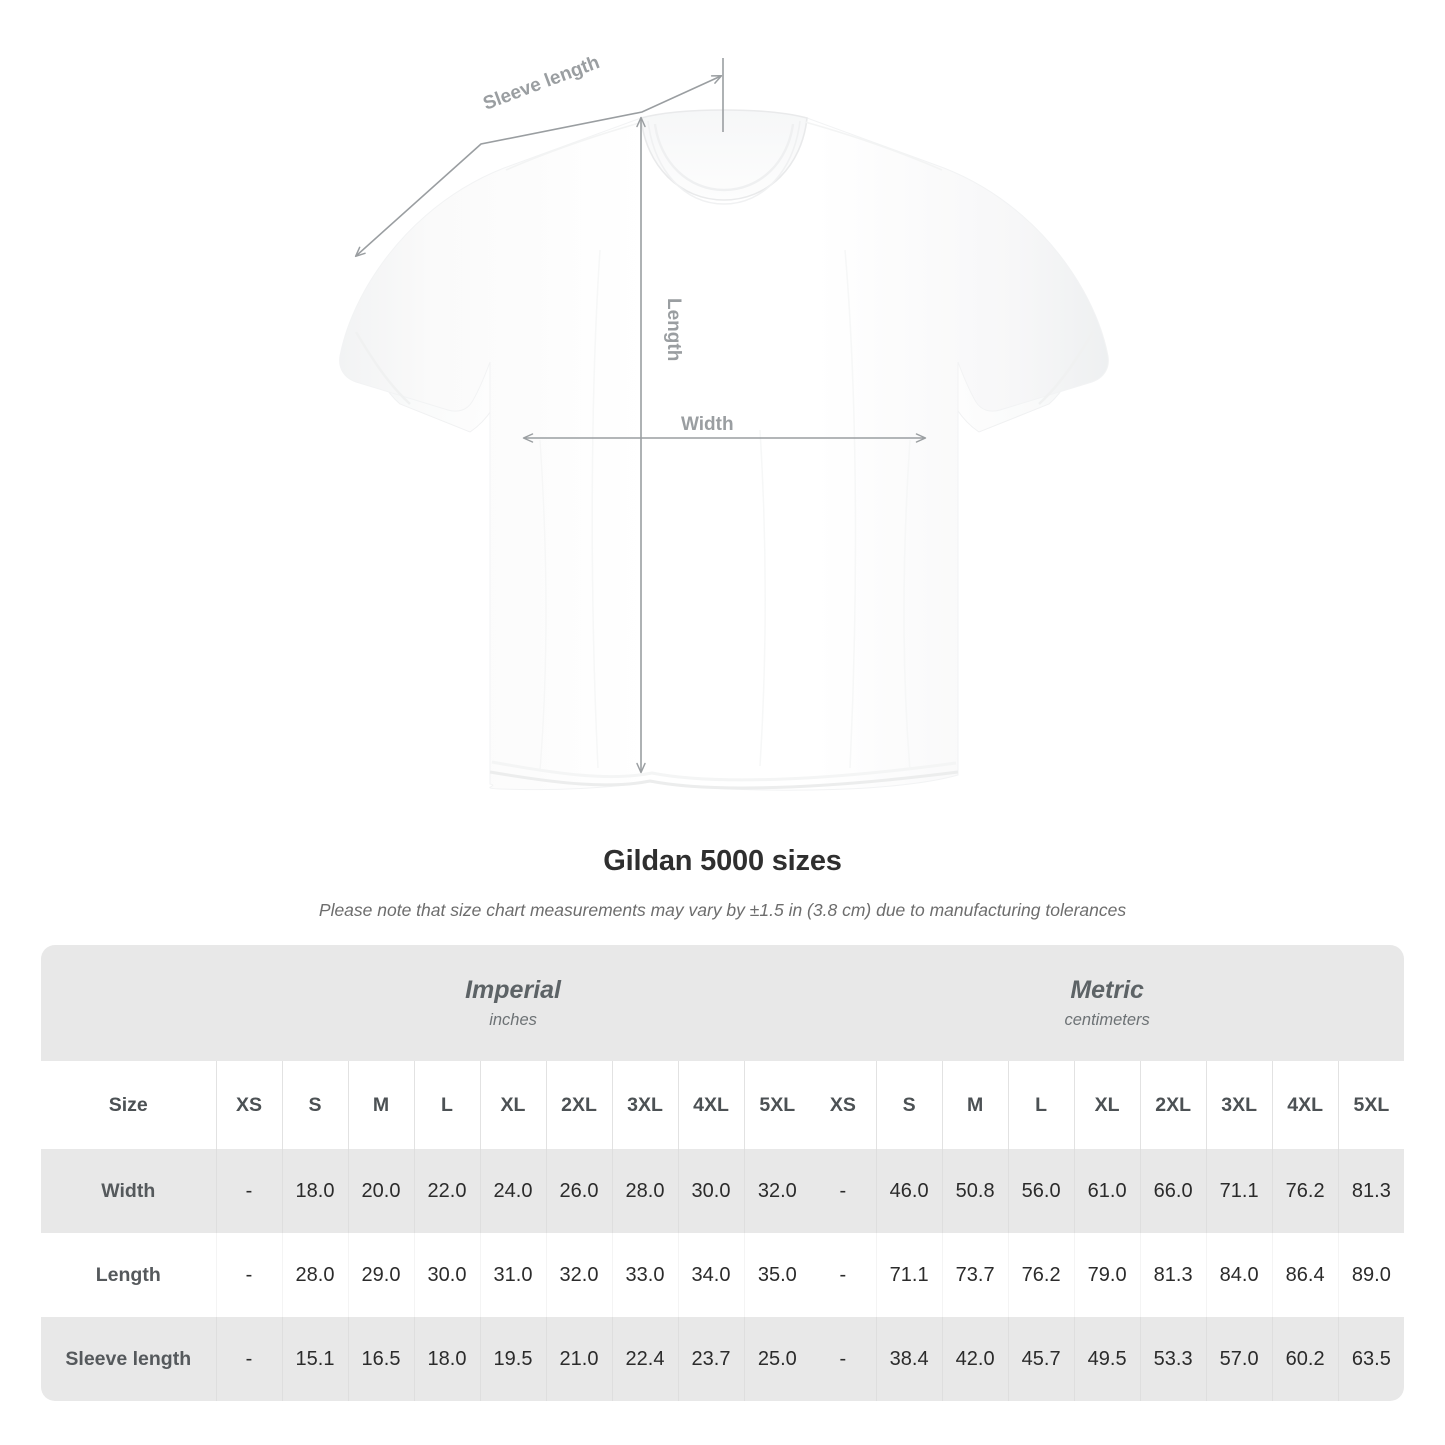 The height and width of the screenshot is (1445, 1445). What do you see at coordinates (777, 1359) in the screenshot?
I see `sleeve-imperial-5xl: 25.0` at bounding box center [777, 1359].